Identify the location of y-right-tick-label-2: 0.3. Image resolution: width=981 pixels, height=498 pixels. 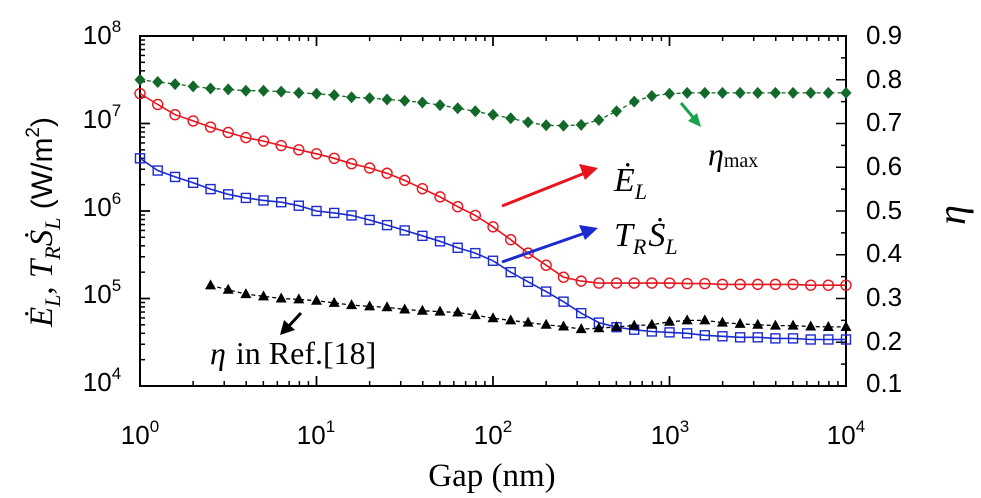
(884, 297).